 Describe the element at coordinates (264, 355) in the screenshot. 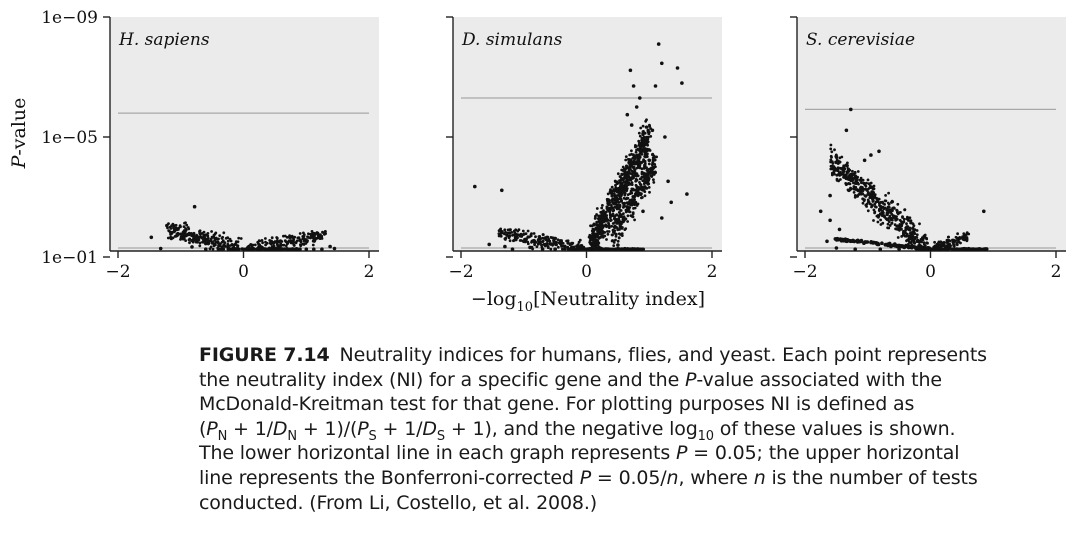

I see `caption-label: FIGURE 7.14` at that location.